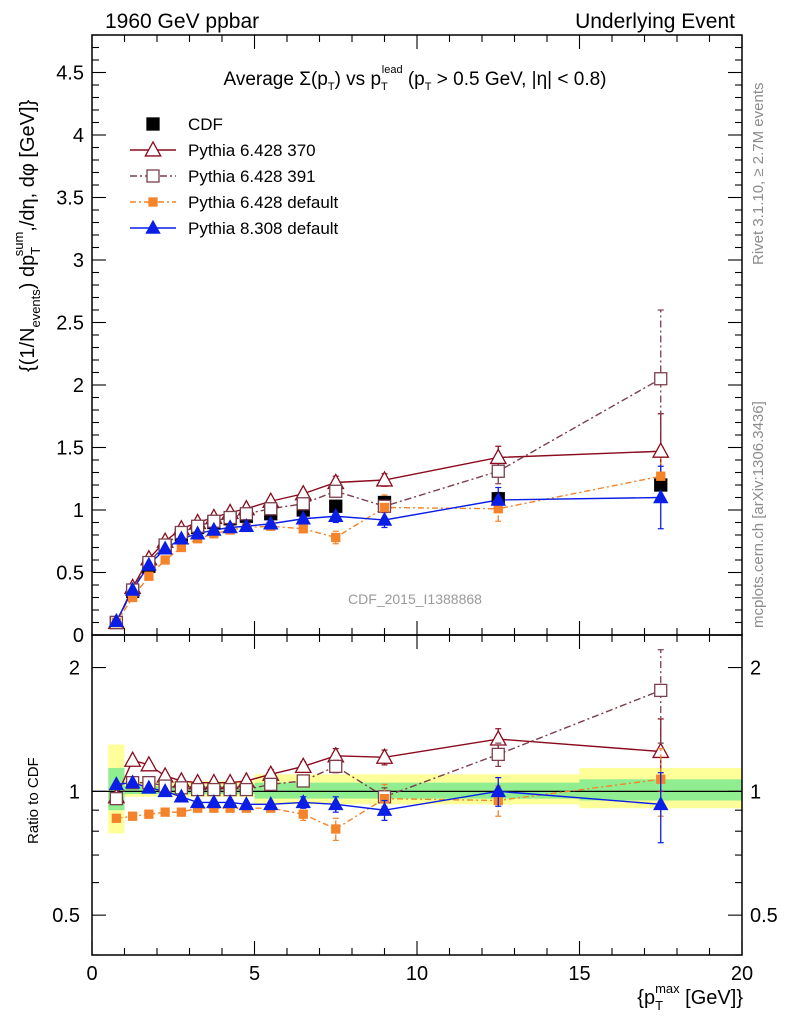 The width and height of the screenshot is (786, 1024). Describe the element at coordinates (70, 324) in the screenshot. I see `main-y-tick-label: 2.5` at that location.